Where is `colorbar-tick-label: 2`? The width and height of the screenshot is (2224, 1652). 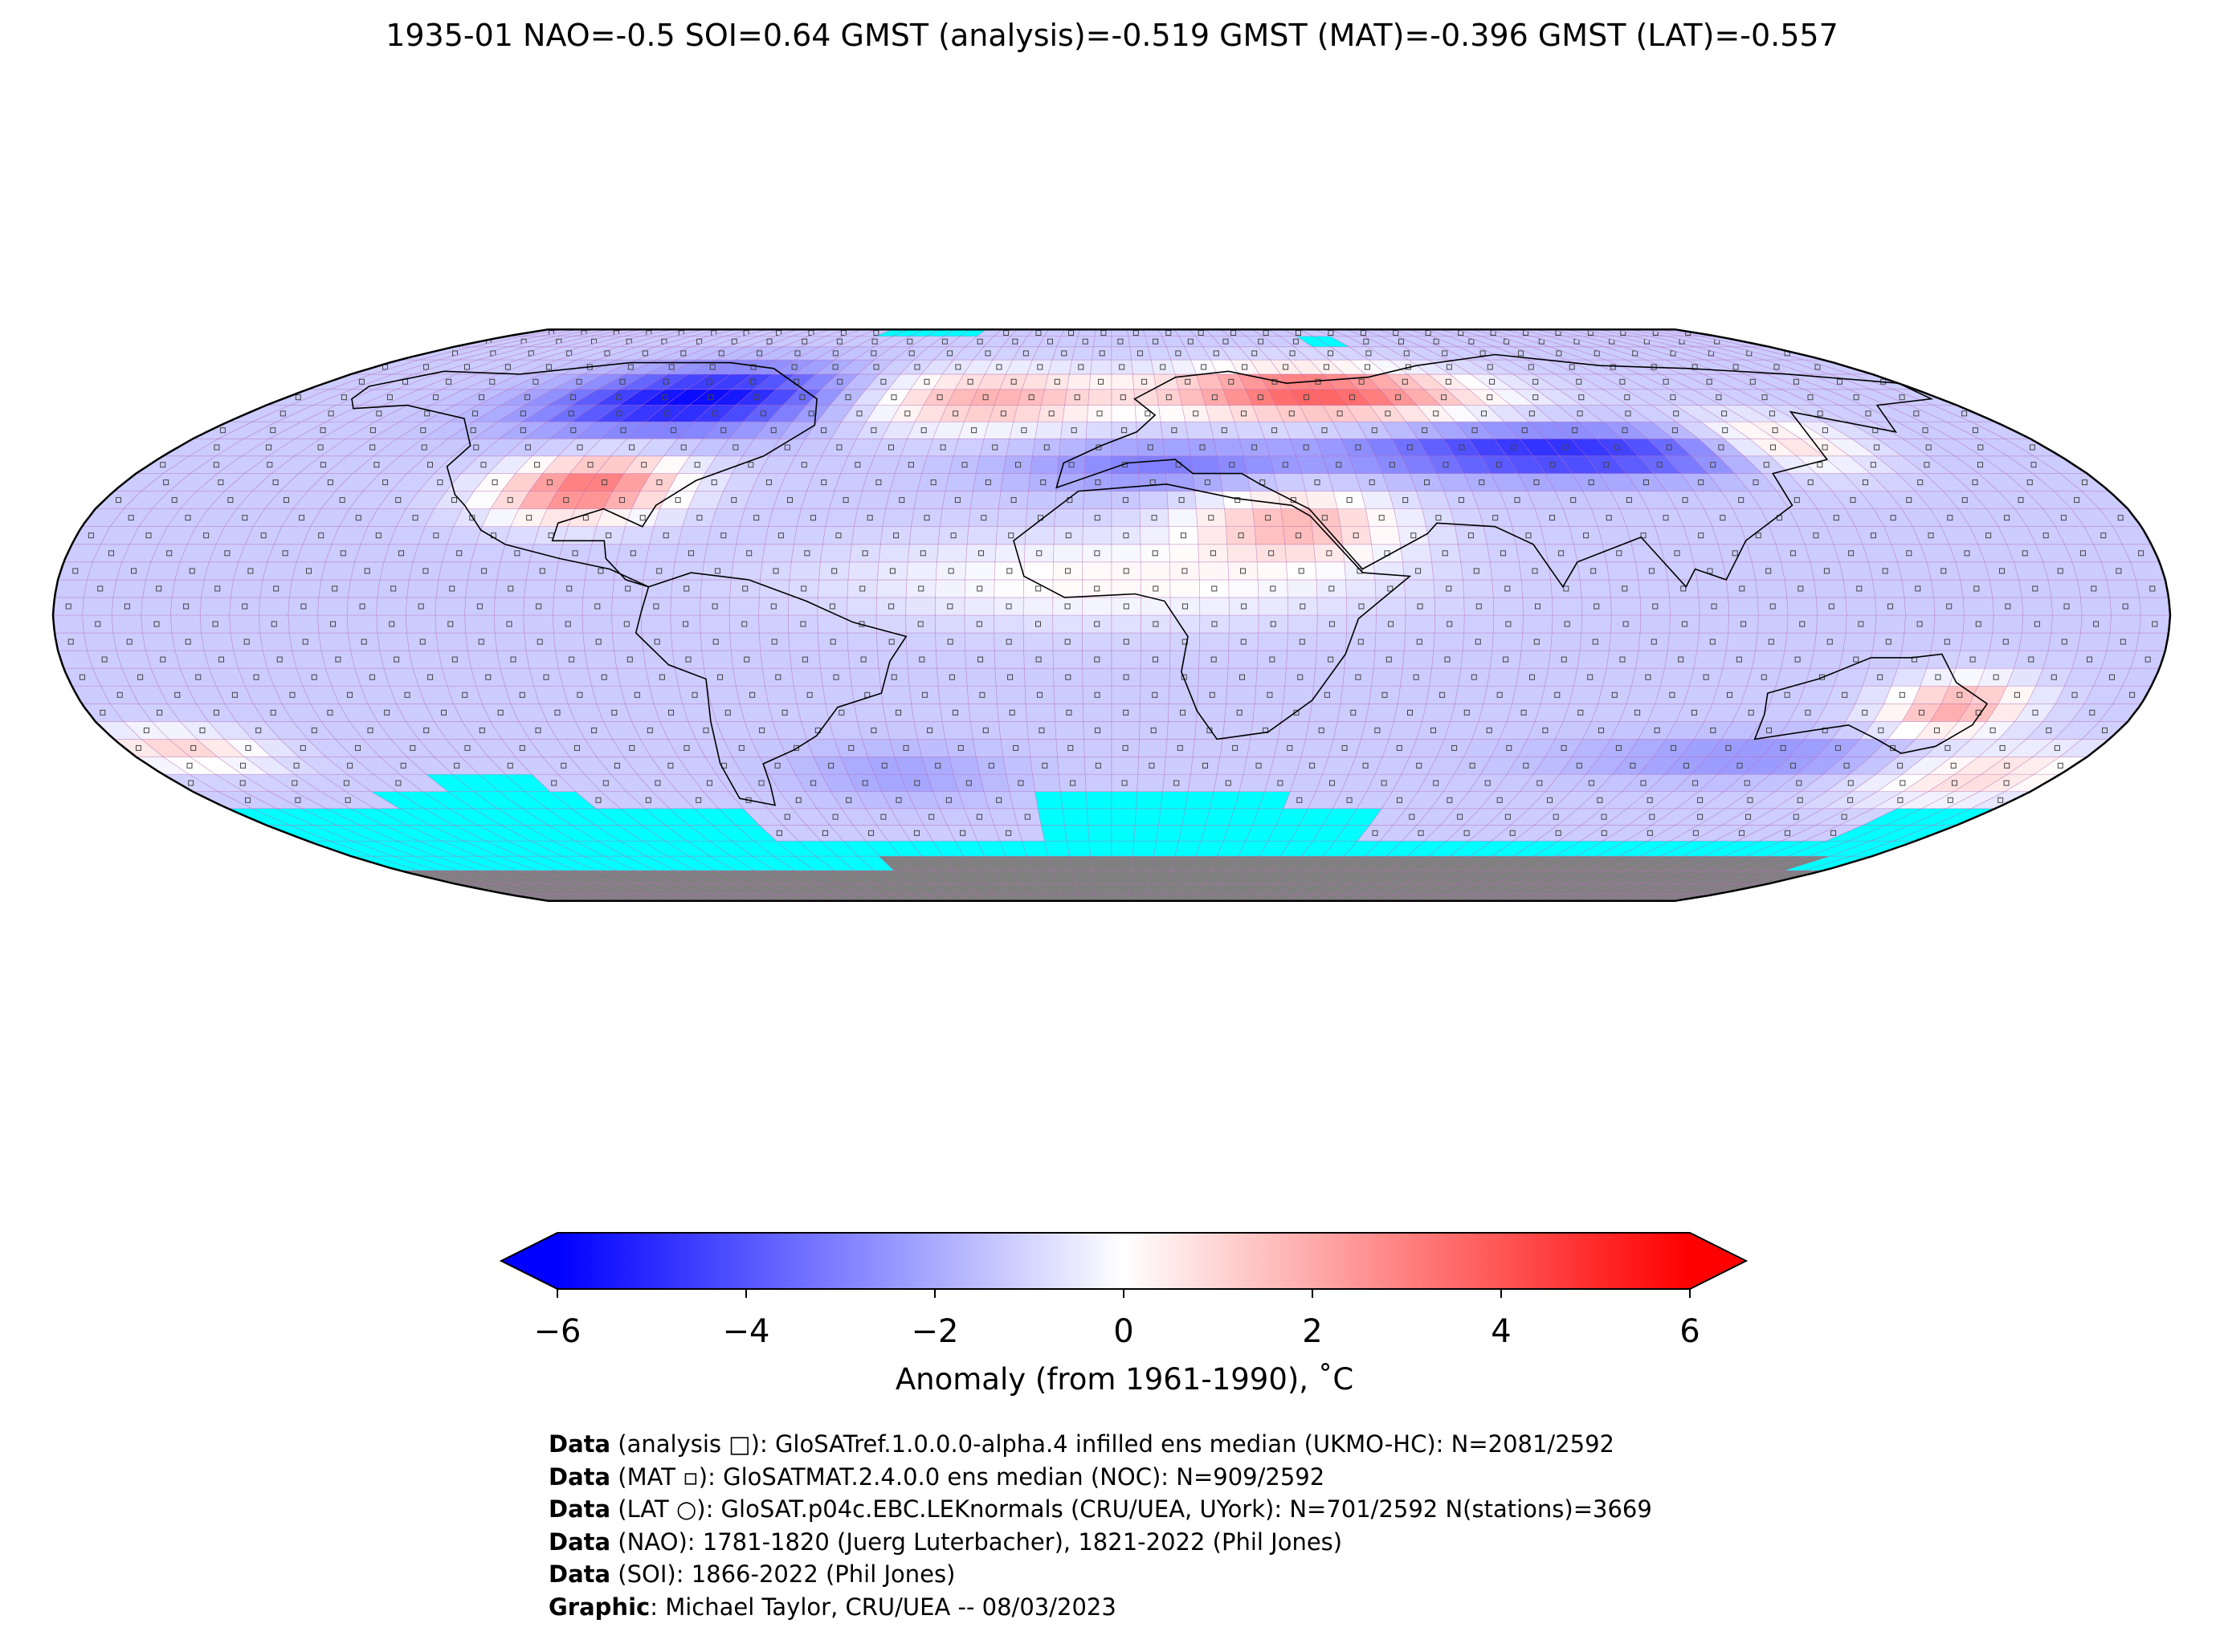
colorbar-tick-label: 2 is located at coordinates (1312, 1331).